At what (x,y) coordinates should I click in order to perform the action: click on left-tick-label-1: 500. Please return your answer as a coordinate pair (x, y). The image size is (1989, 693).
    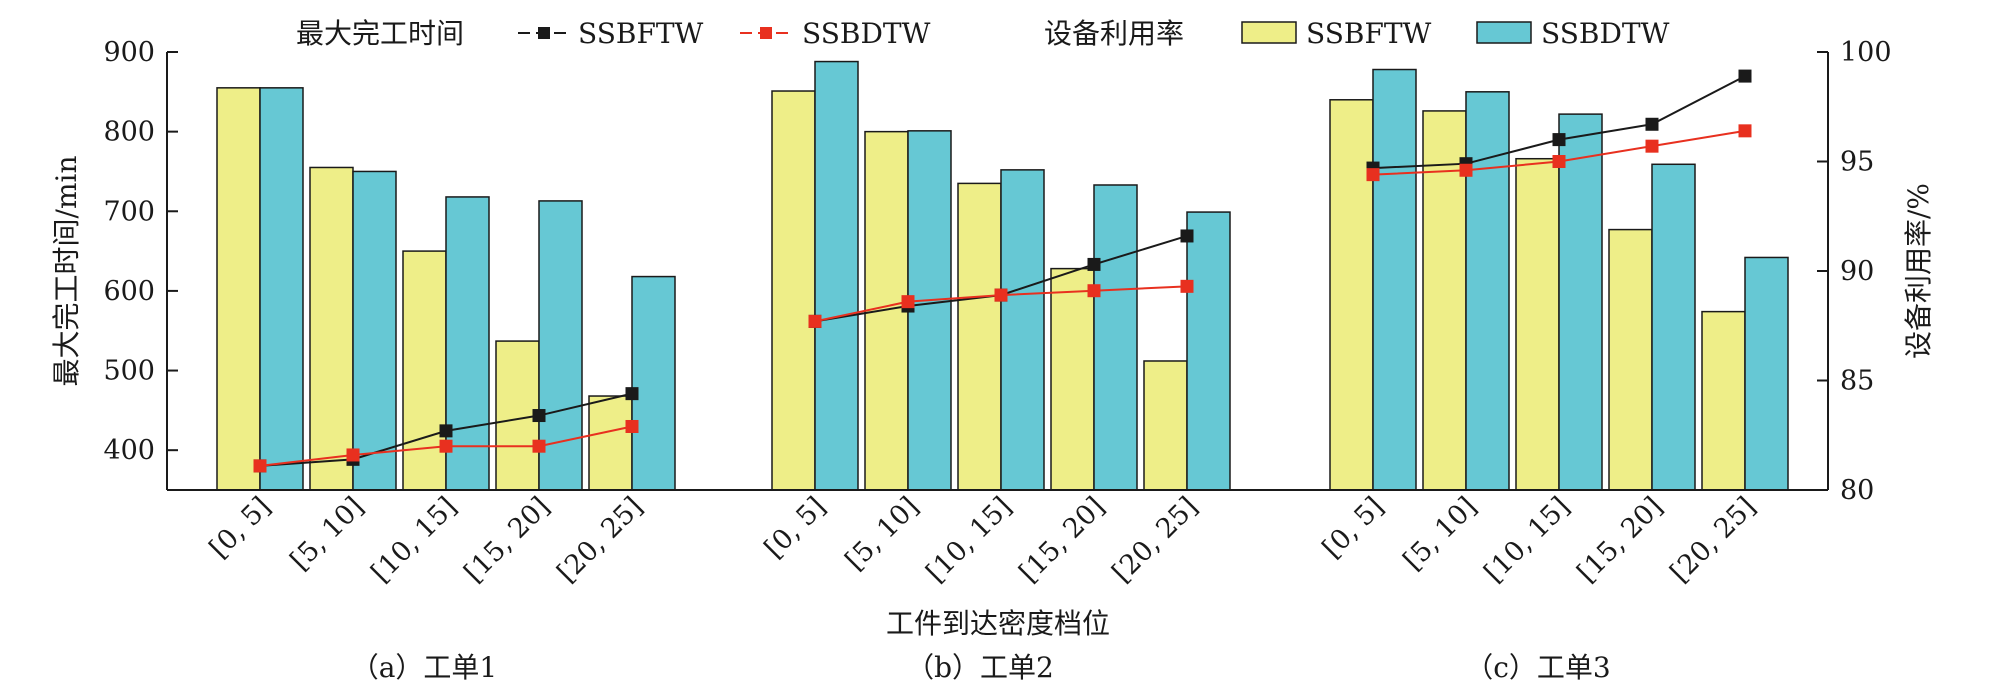
    Looking at the image, I should click on (129, 371).